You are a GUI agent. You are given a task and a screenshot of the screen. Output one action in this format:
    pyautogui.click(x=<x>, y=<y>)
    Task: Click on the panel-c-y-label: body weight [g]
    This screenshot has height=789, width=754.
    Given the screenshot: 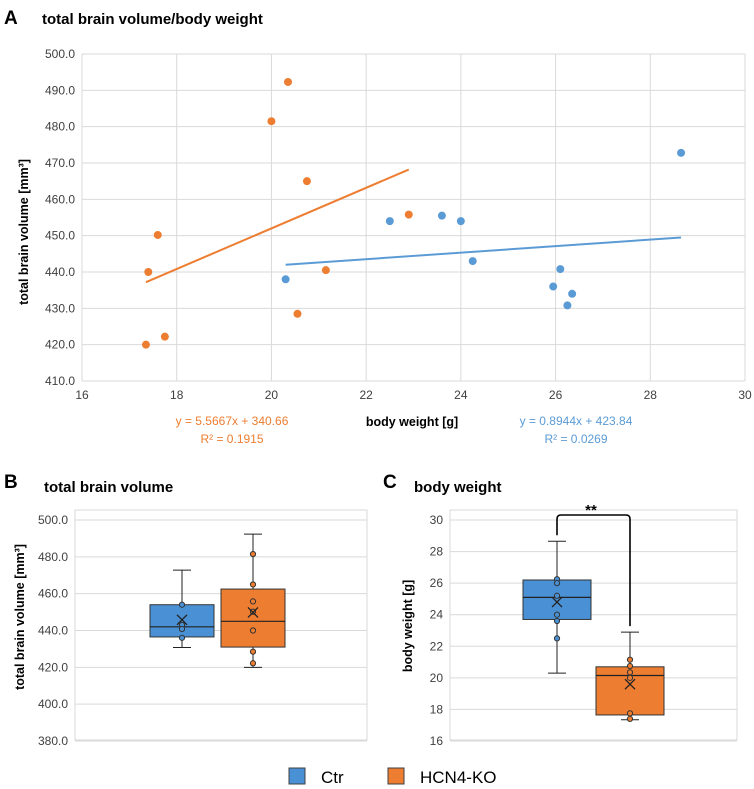 What is the action you would take?
    pyautogui.click(x=408, y=626)
    